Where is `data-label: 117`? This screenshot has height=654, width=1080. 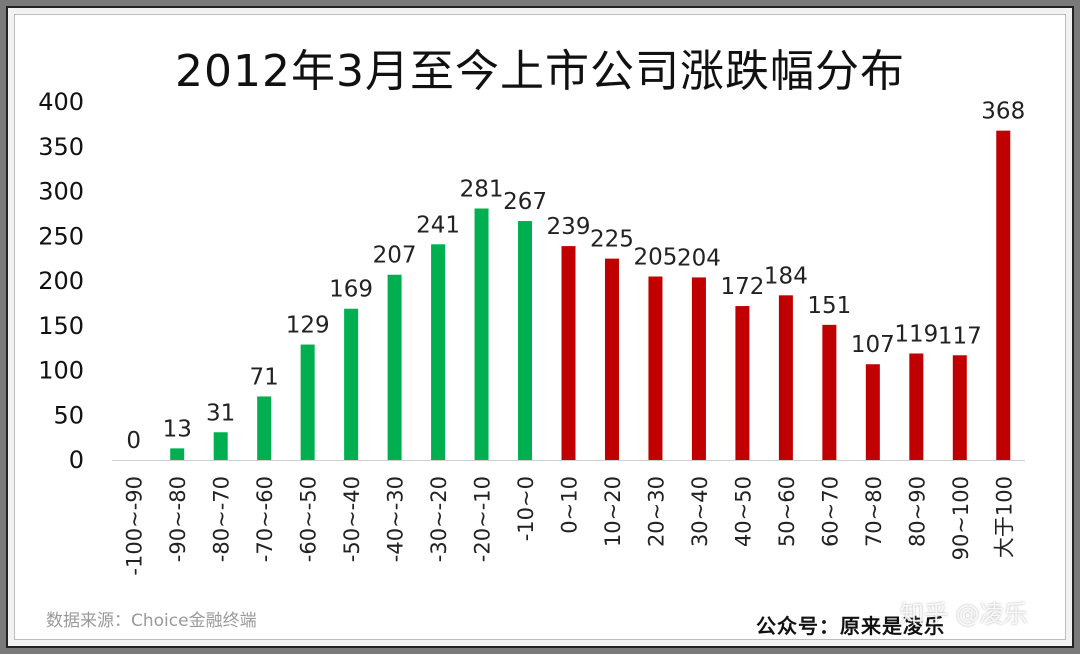
data-label: 117 is located at coordinates (960, 336).